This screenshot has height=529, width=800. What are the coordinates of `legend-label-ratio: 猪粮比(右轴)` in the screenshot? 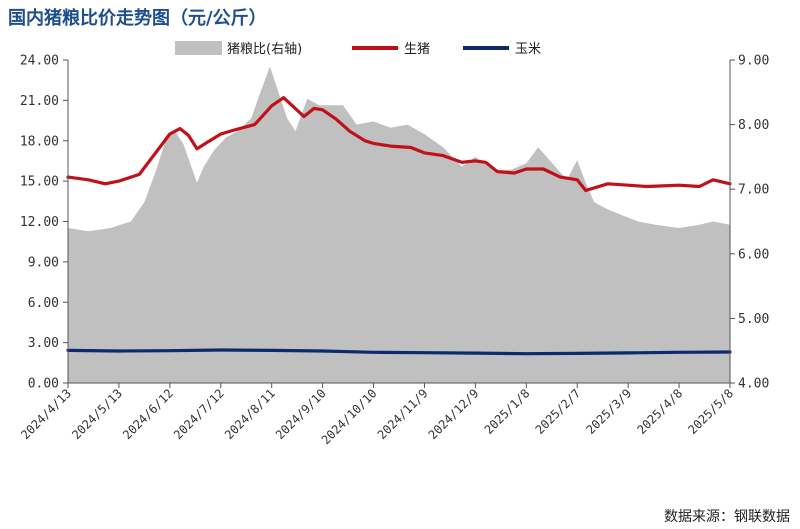 It's located at (264, 49).